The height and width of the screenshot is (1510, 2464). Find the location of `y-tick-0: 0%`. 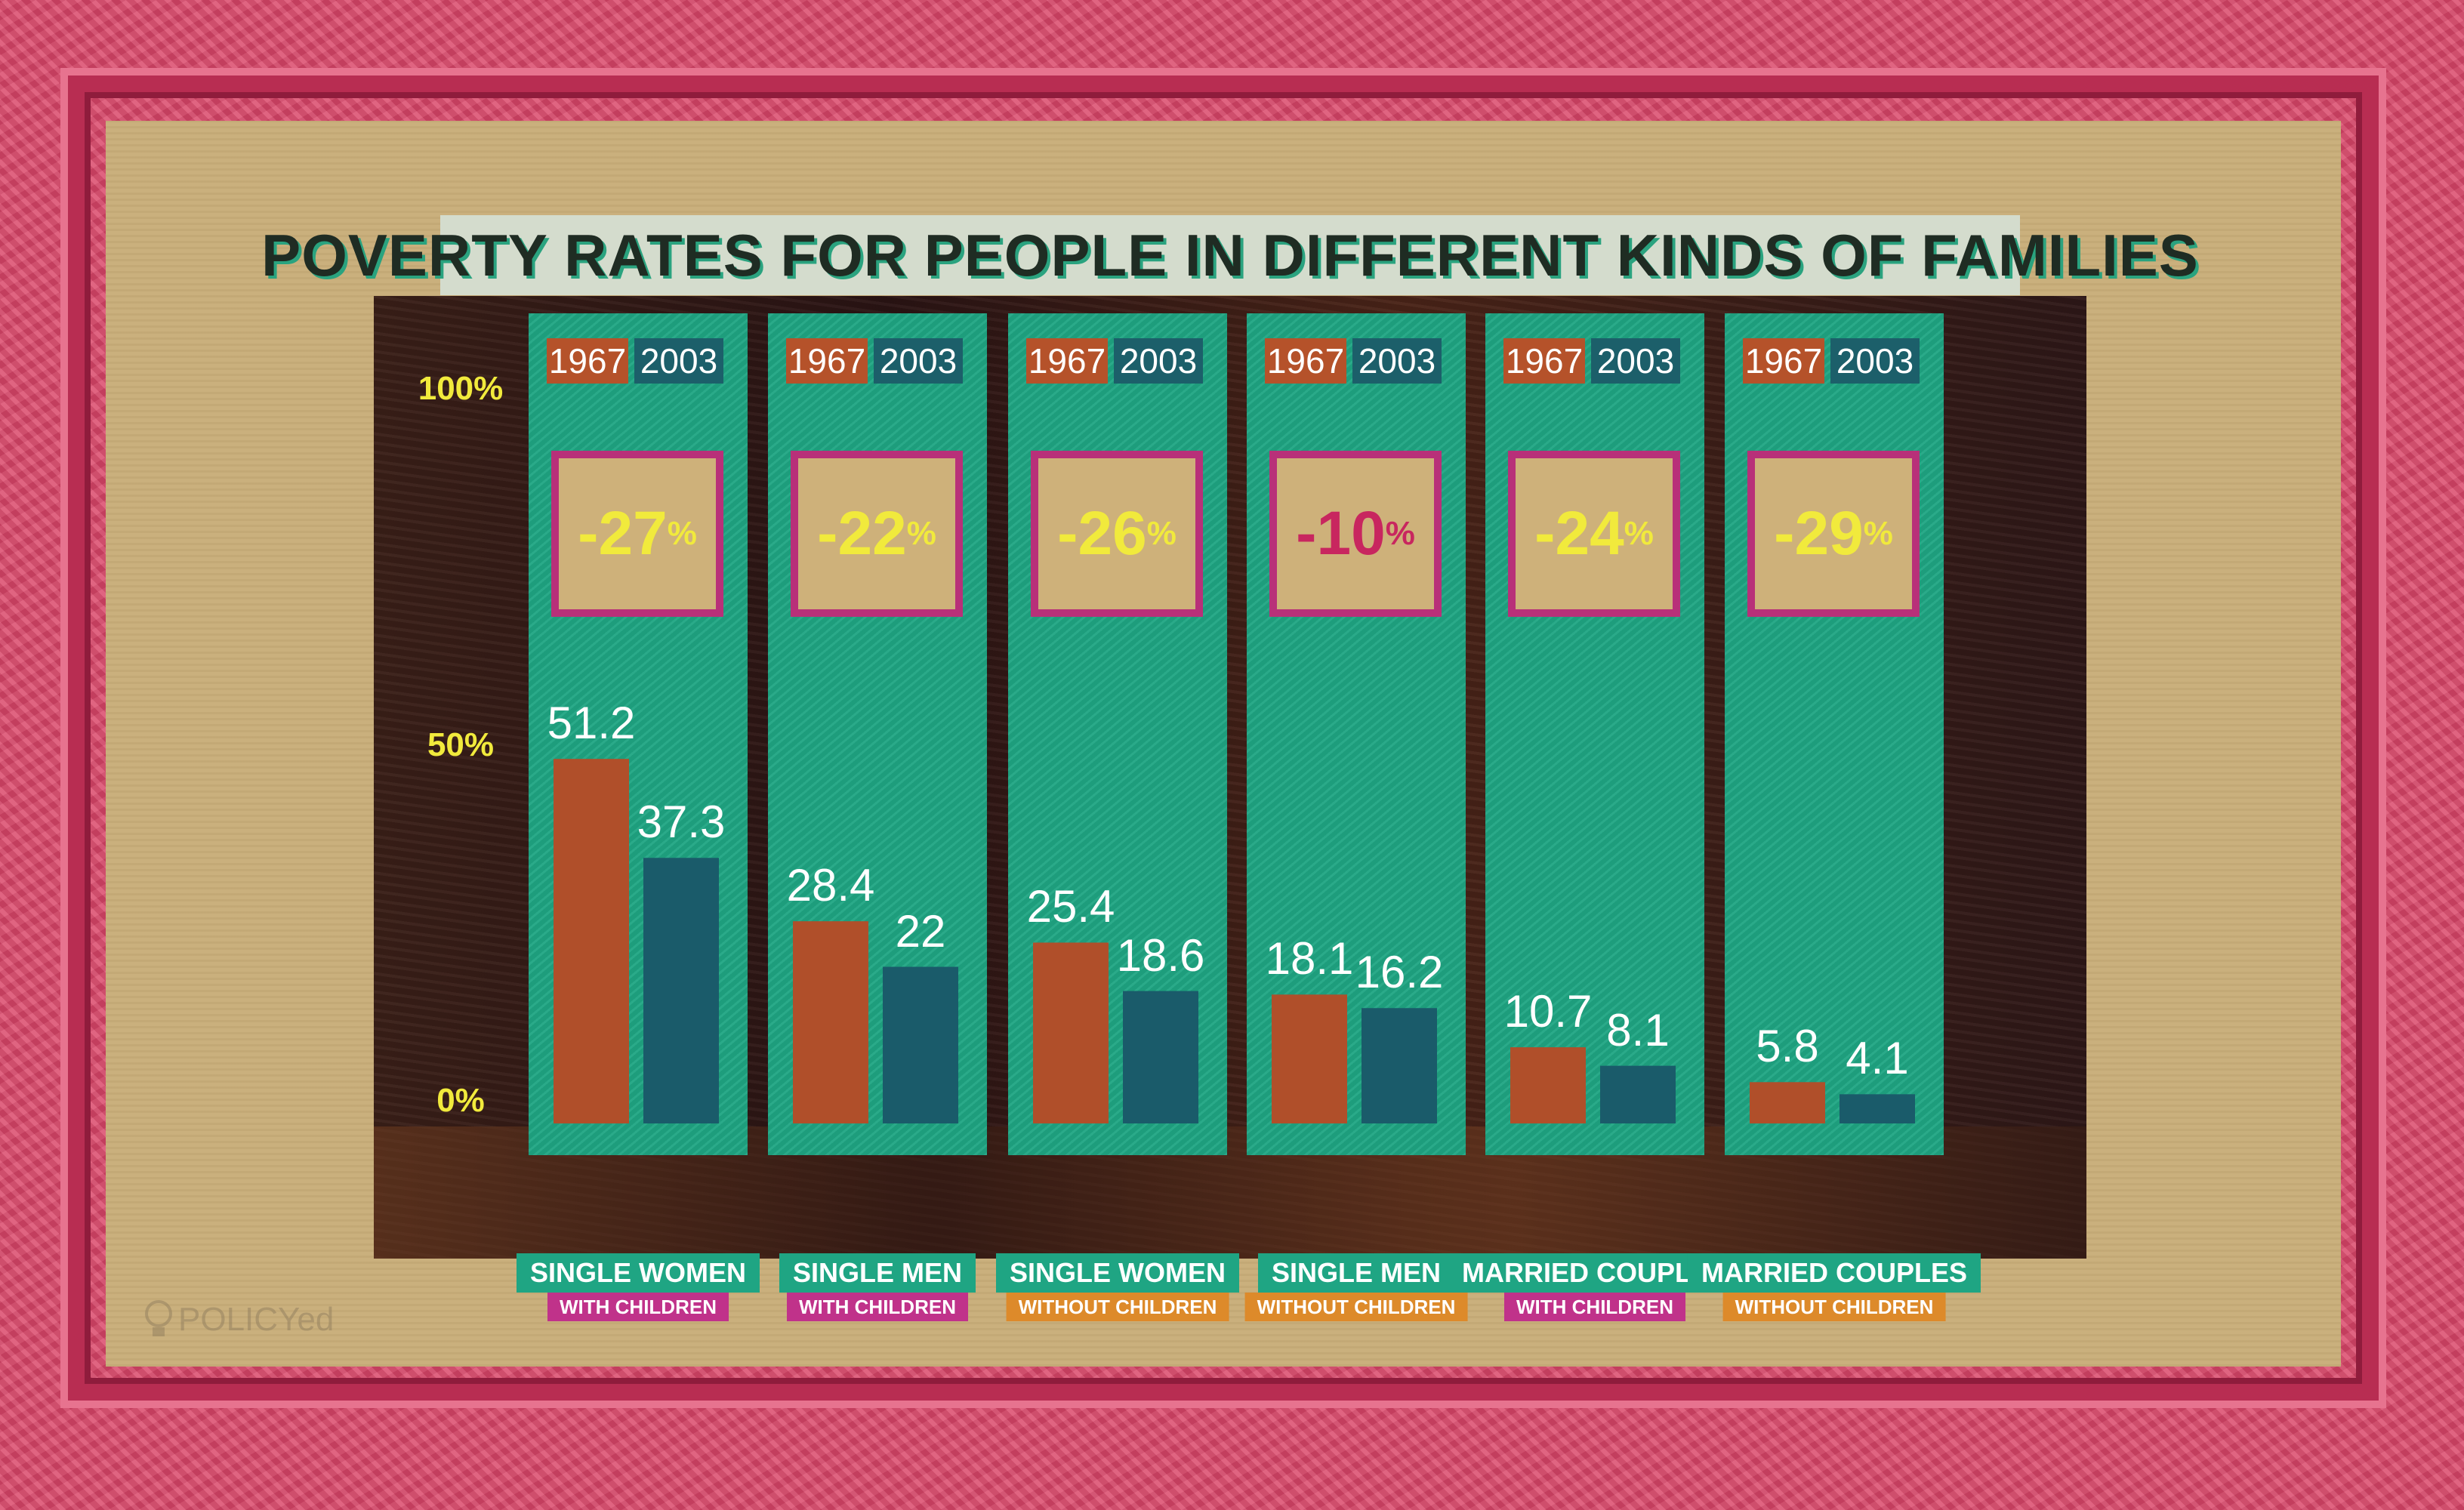

y-tick-0: 0% is located at coordinates (461, 1100).